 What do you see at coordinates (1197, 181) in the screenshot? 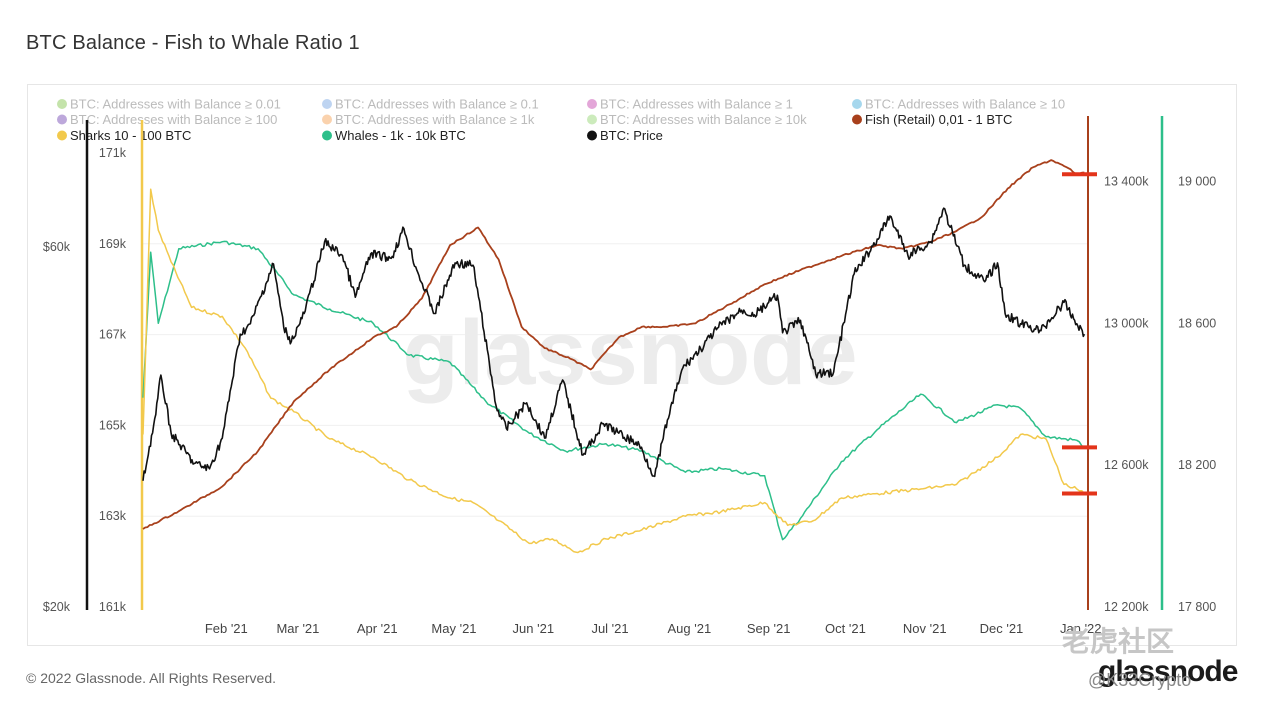
I see `whales-axis-tick-0: 19 000` at bounding box center [1197, 181].